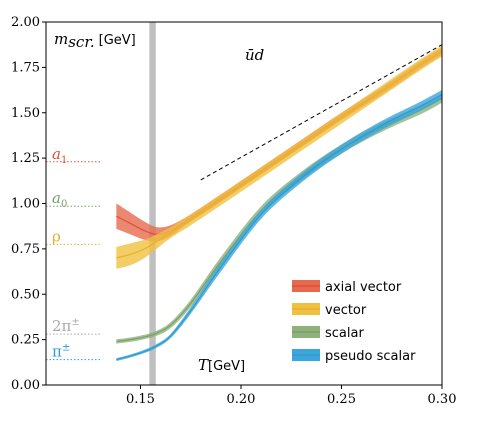 Image resolution: width=479 pixels, height=423 pixels. I want to click on annotation-ud: ūd, so click(254, 55).